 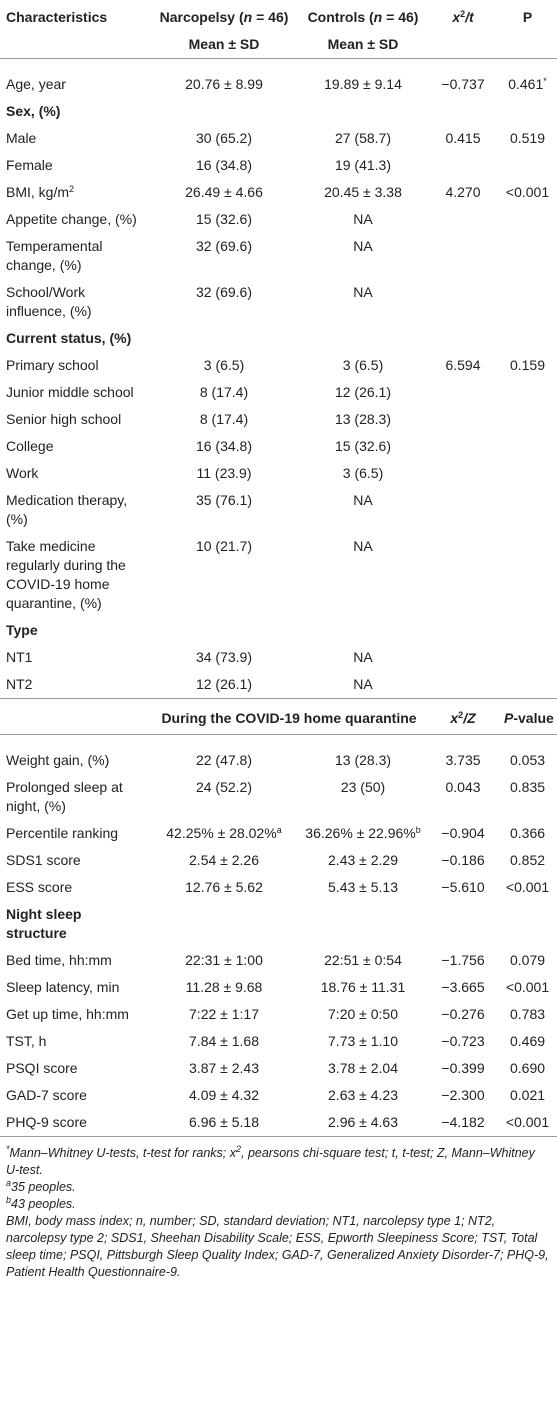 I want to click on cell: 12 (26.1), so click(x=224, y=684).